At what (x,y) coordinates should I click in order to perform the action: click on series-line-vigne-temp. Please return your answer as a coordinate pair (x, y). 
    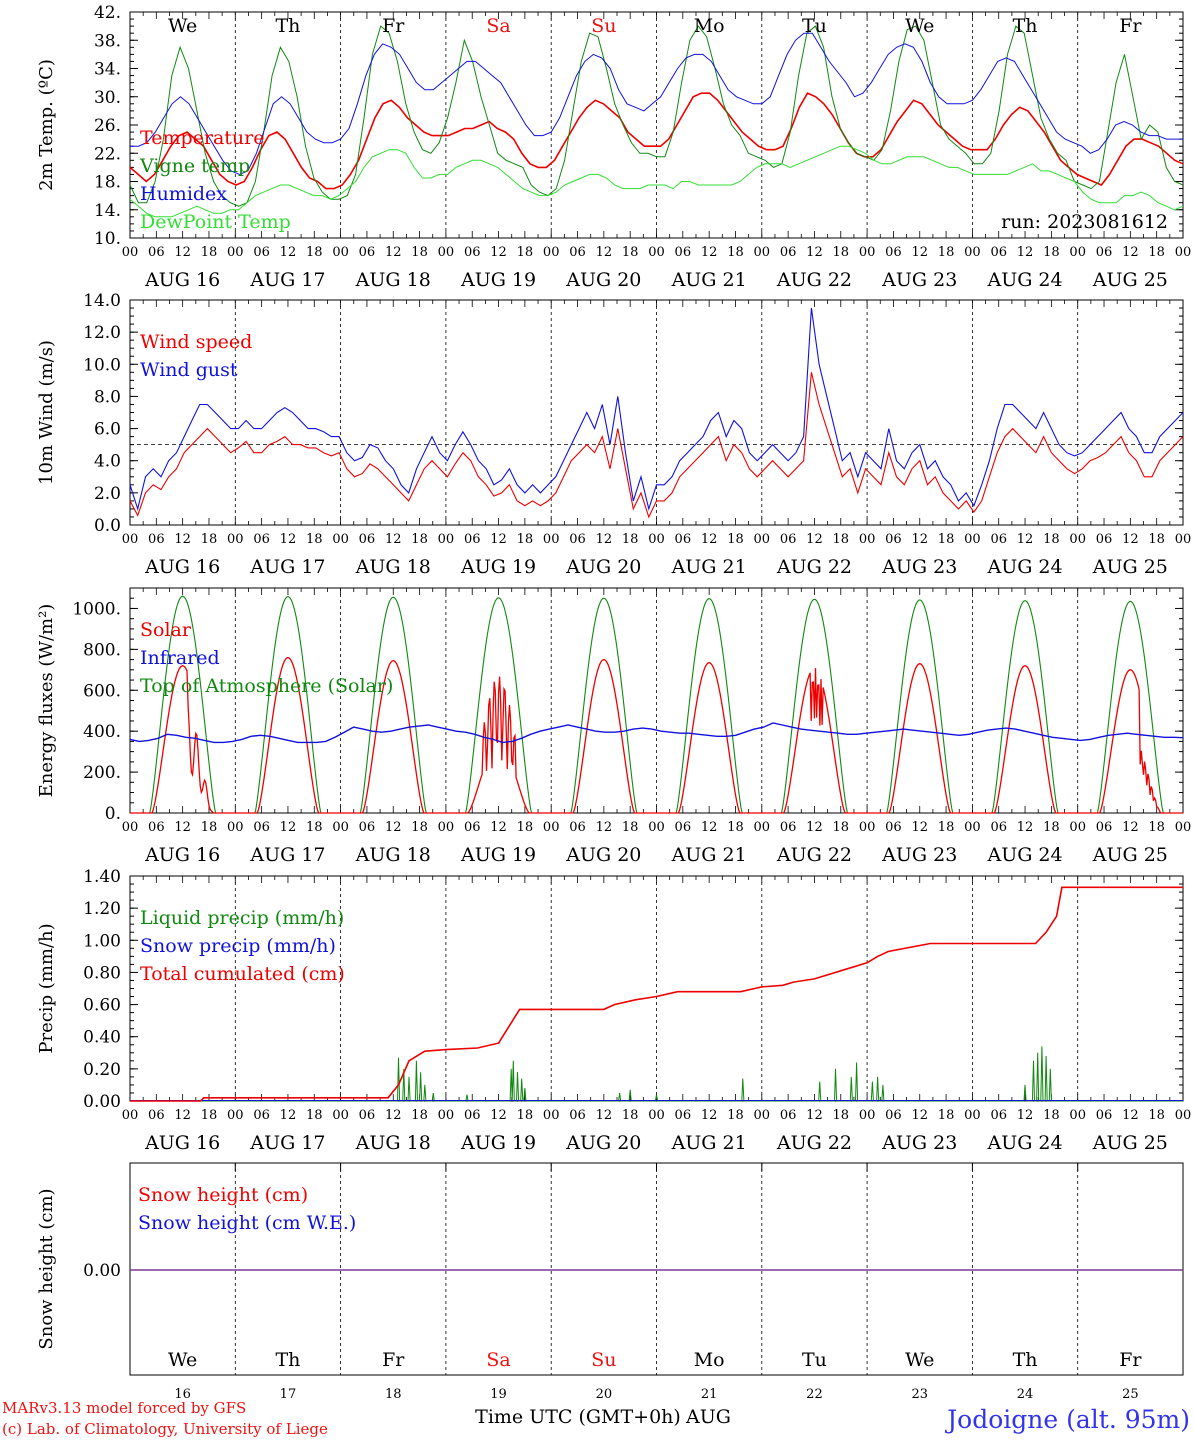
    Looking at the image, I should click on (656, 116).